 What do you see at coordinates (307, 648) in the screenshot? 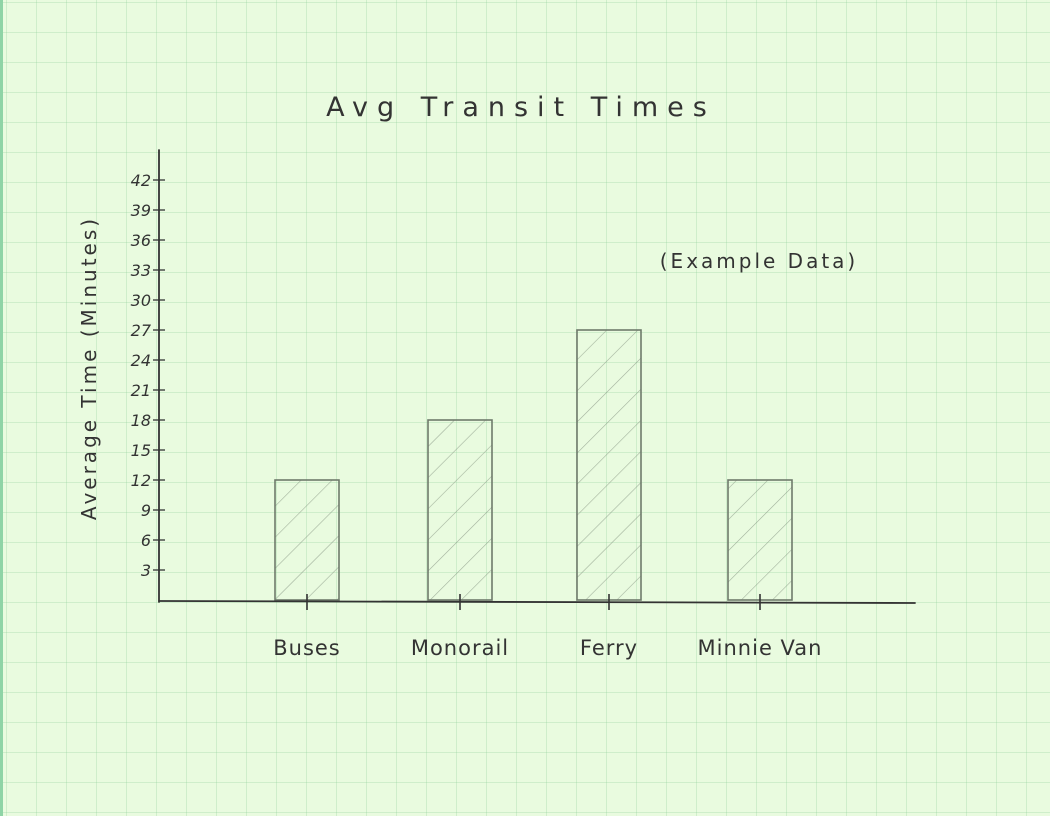
I see `x-tick-label: Buses` at bounding box center [307, 648].